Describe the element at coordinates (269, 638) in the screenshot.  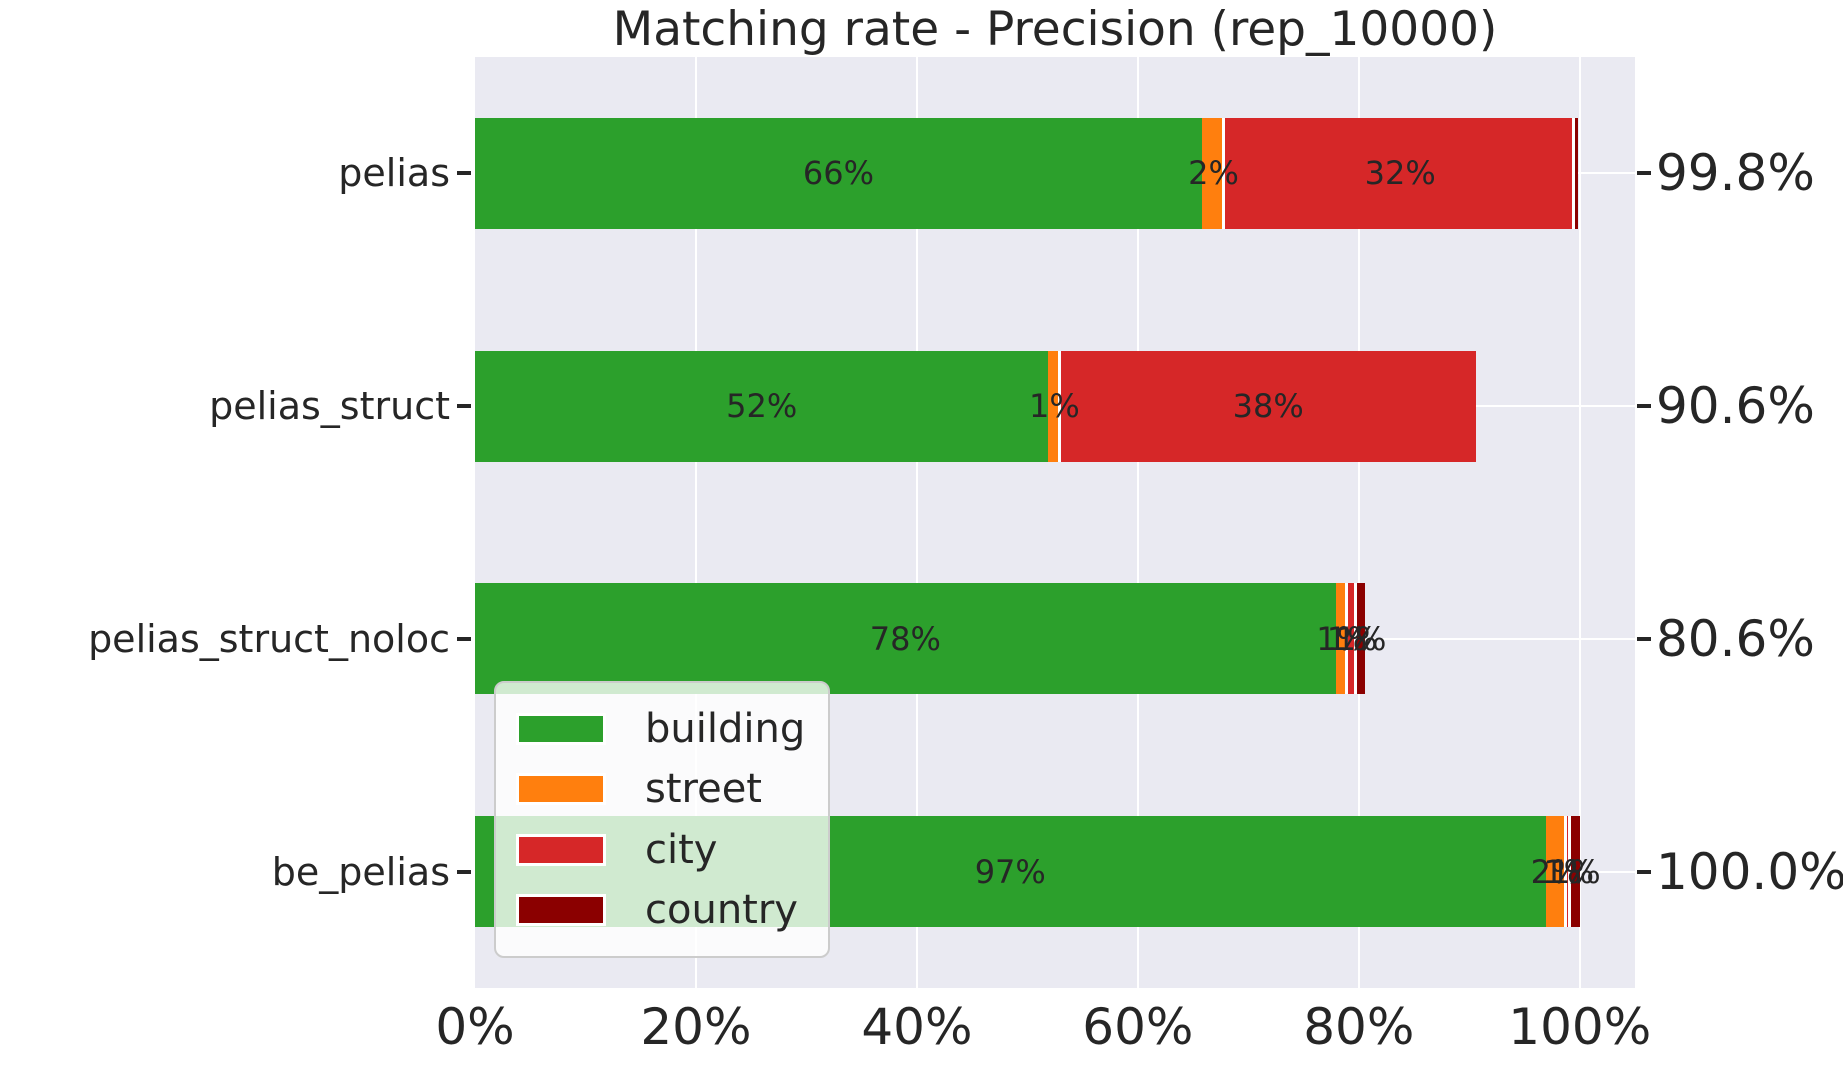
I see `ytick-label-category: pelias_struct_noloc` at that location.